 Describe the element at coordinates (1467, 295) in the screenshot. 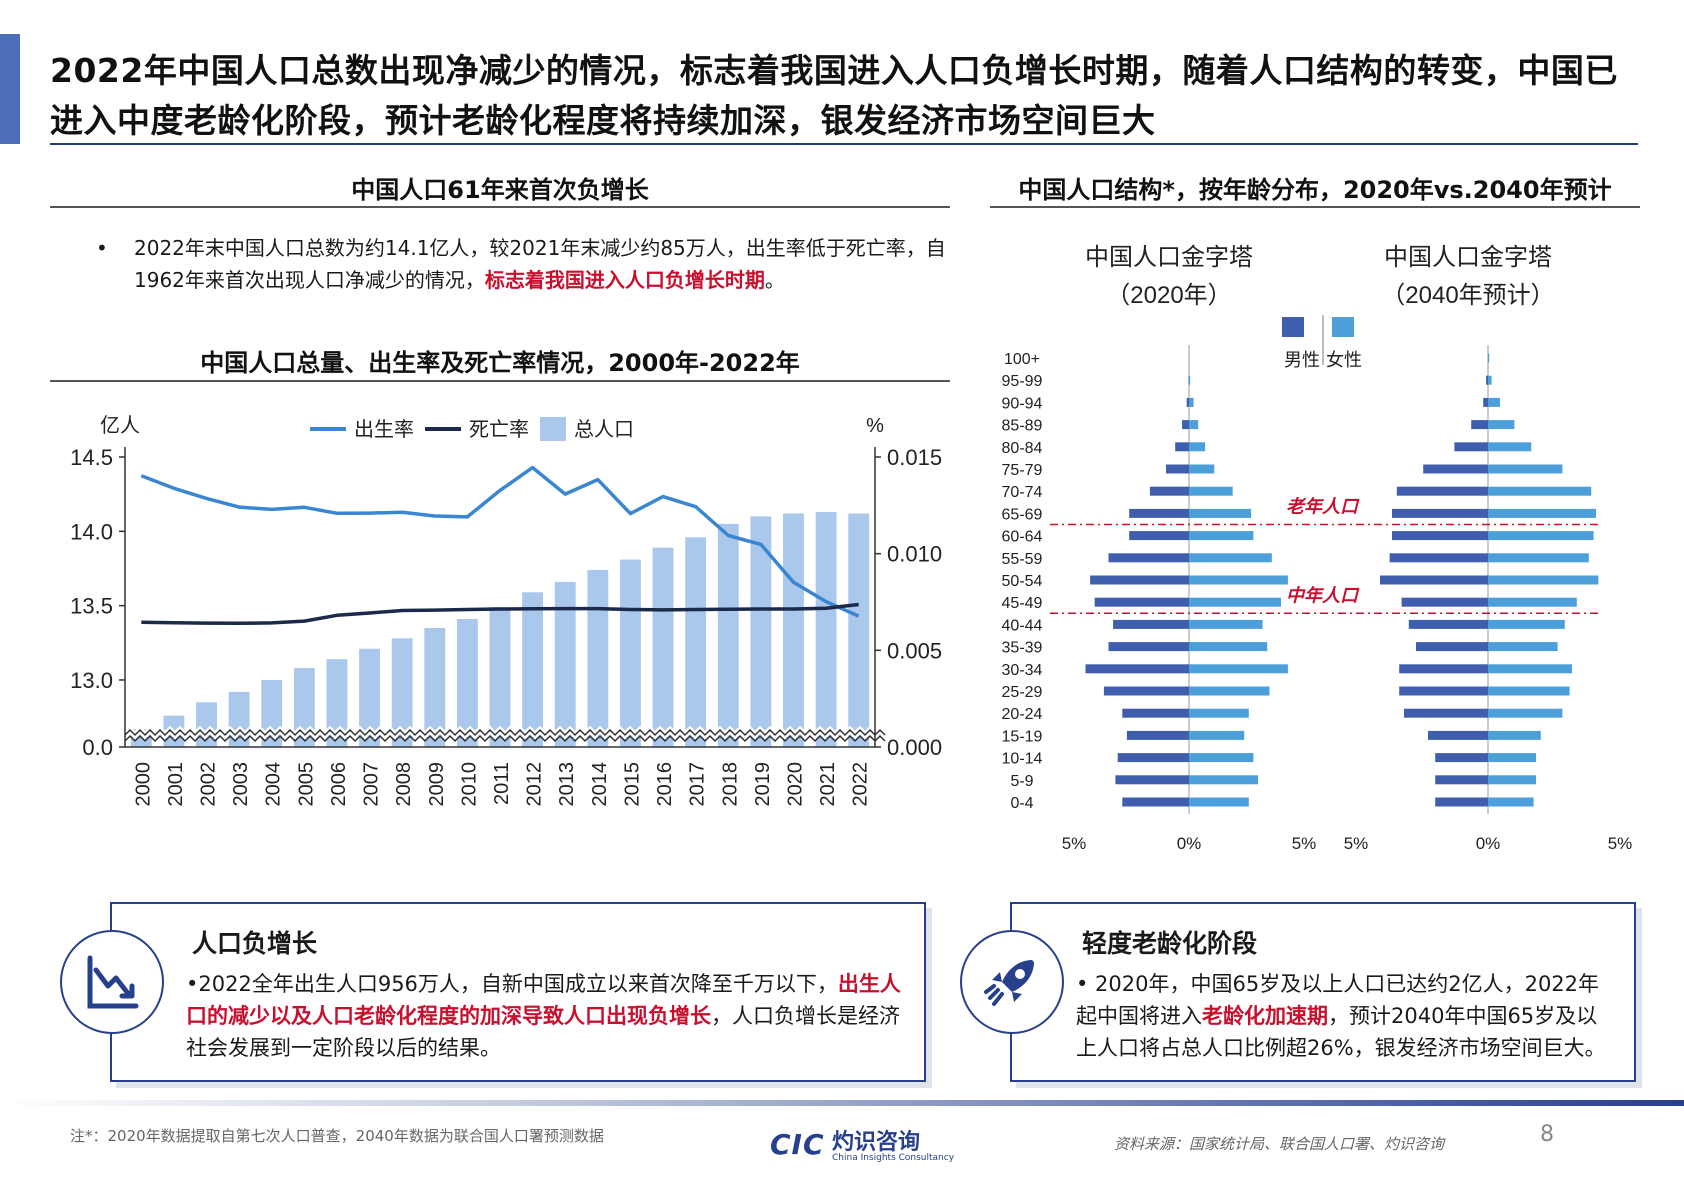

I see `pyramid-subtitle: （2040年预计）` at that location.